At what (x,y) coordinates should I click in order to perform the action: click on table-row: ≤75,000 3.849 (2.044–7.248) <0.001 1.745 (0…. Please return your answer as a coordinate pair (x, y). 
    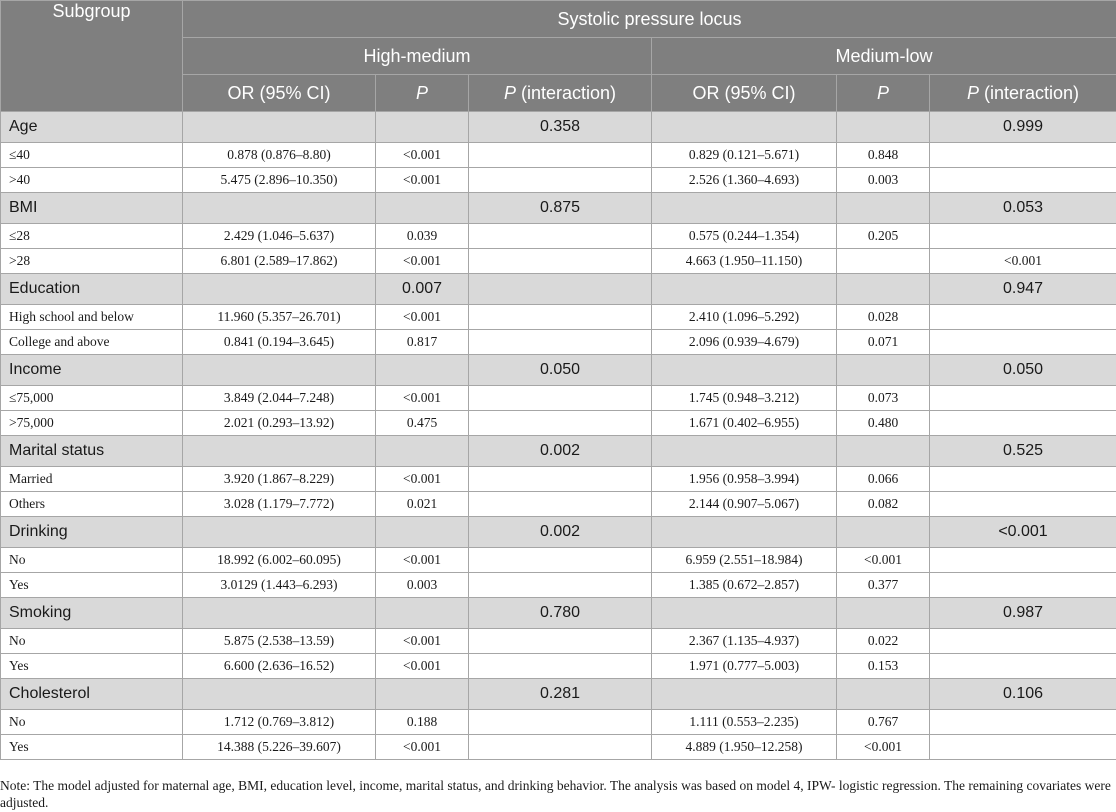
    Looking at the image, I should click on (558, 398).